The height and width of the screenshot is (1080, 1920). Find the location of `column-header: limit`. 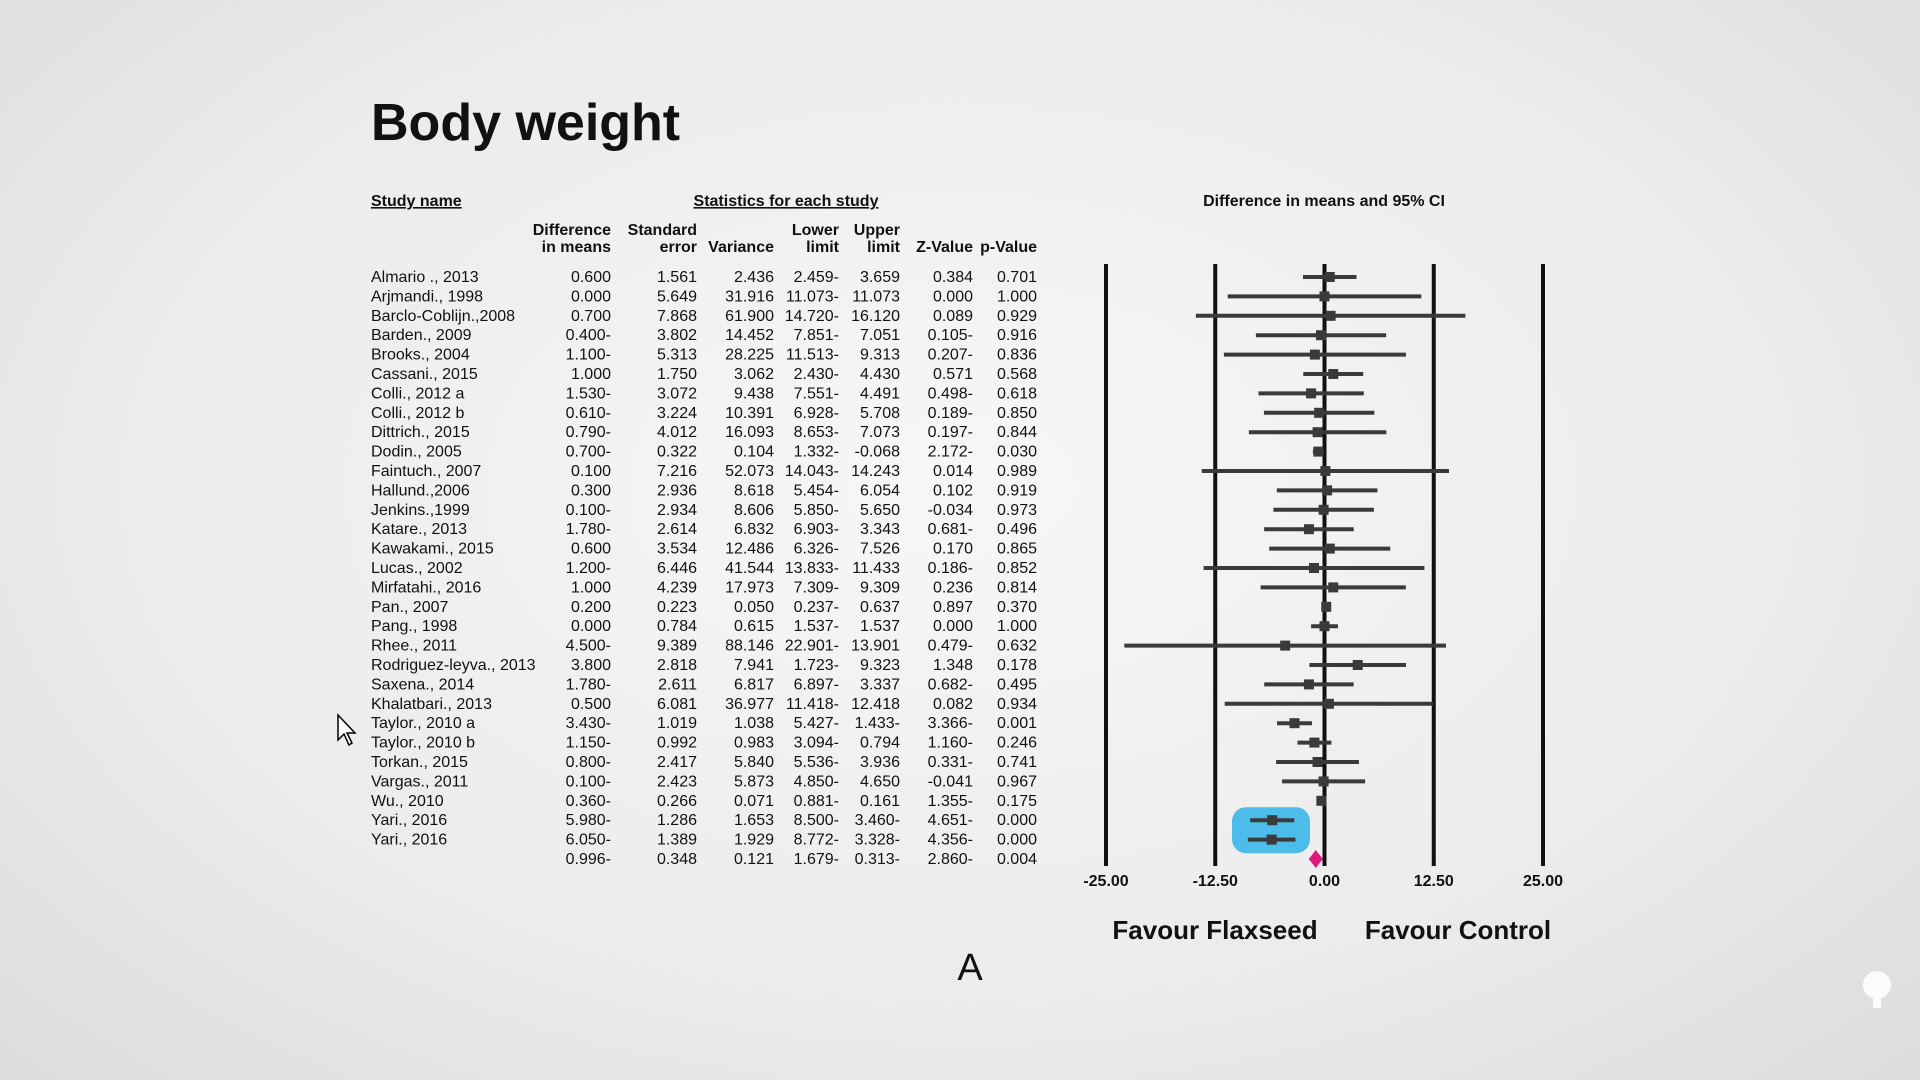

column-header: limit is located at coordinates (884, 247).